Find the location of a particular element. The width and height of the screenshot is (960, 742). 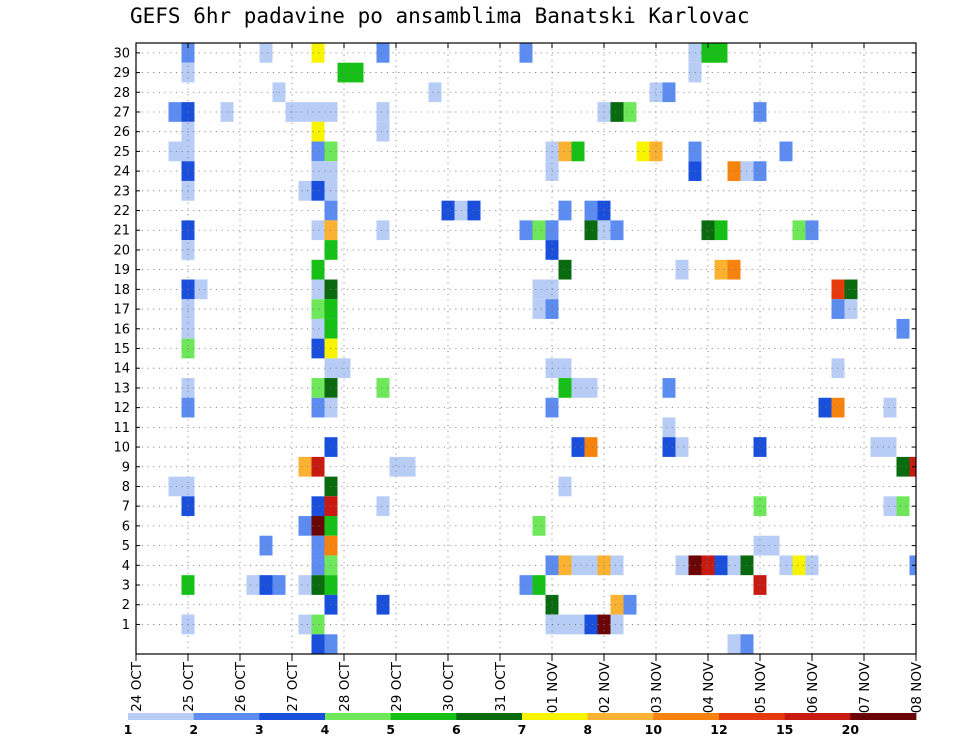

x-tick-label: 31 OCT is located at coordinates (501, 686).